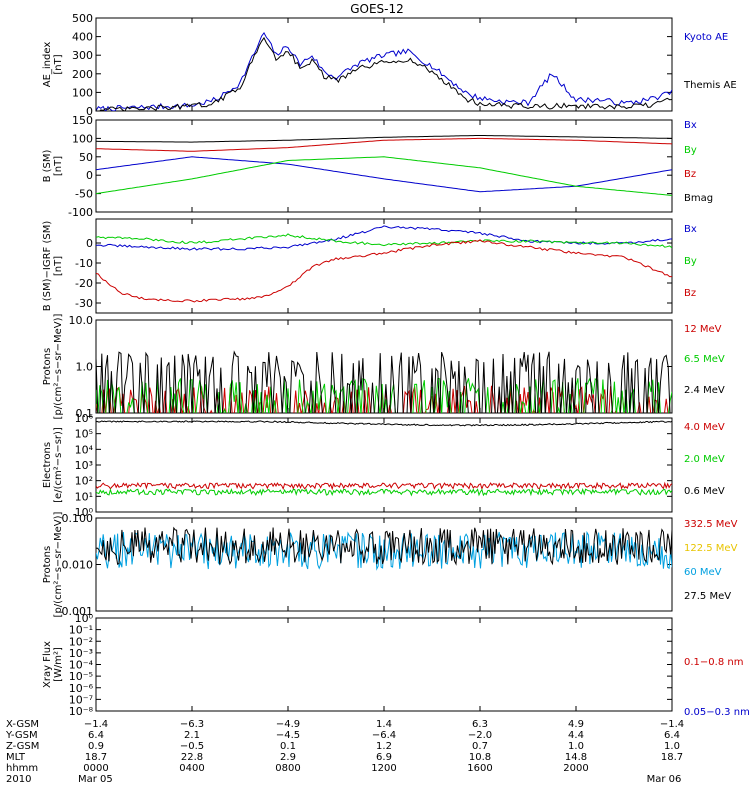 The image size is (750, 800). I want to click on legend-label: Themis AE, so click(710, 85).